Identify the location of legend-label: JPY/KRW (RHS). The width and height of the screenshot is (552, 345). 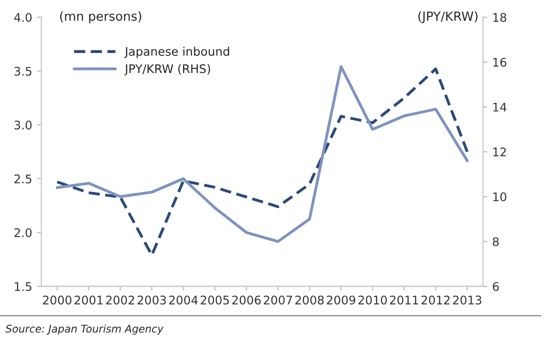
(167, 70).